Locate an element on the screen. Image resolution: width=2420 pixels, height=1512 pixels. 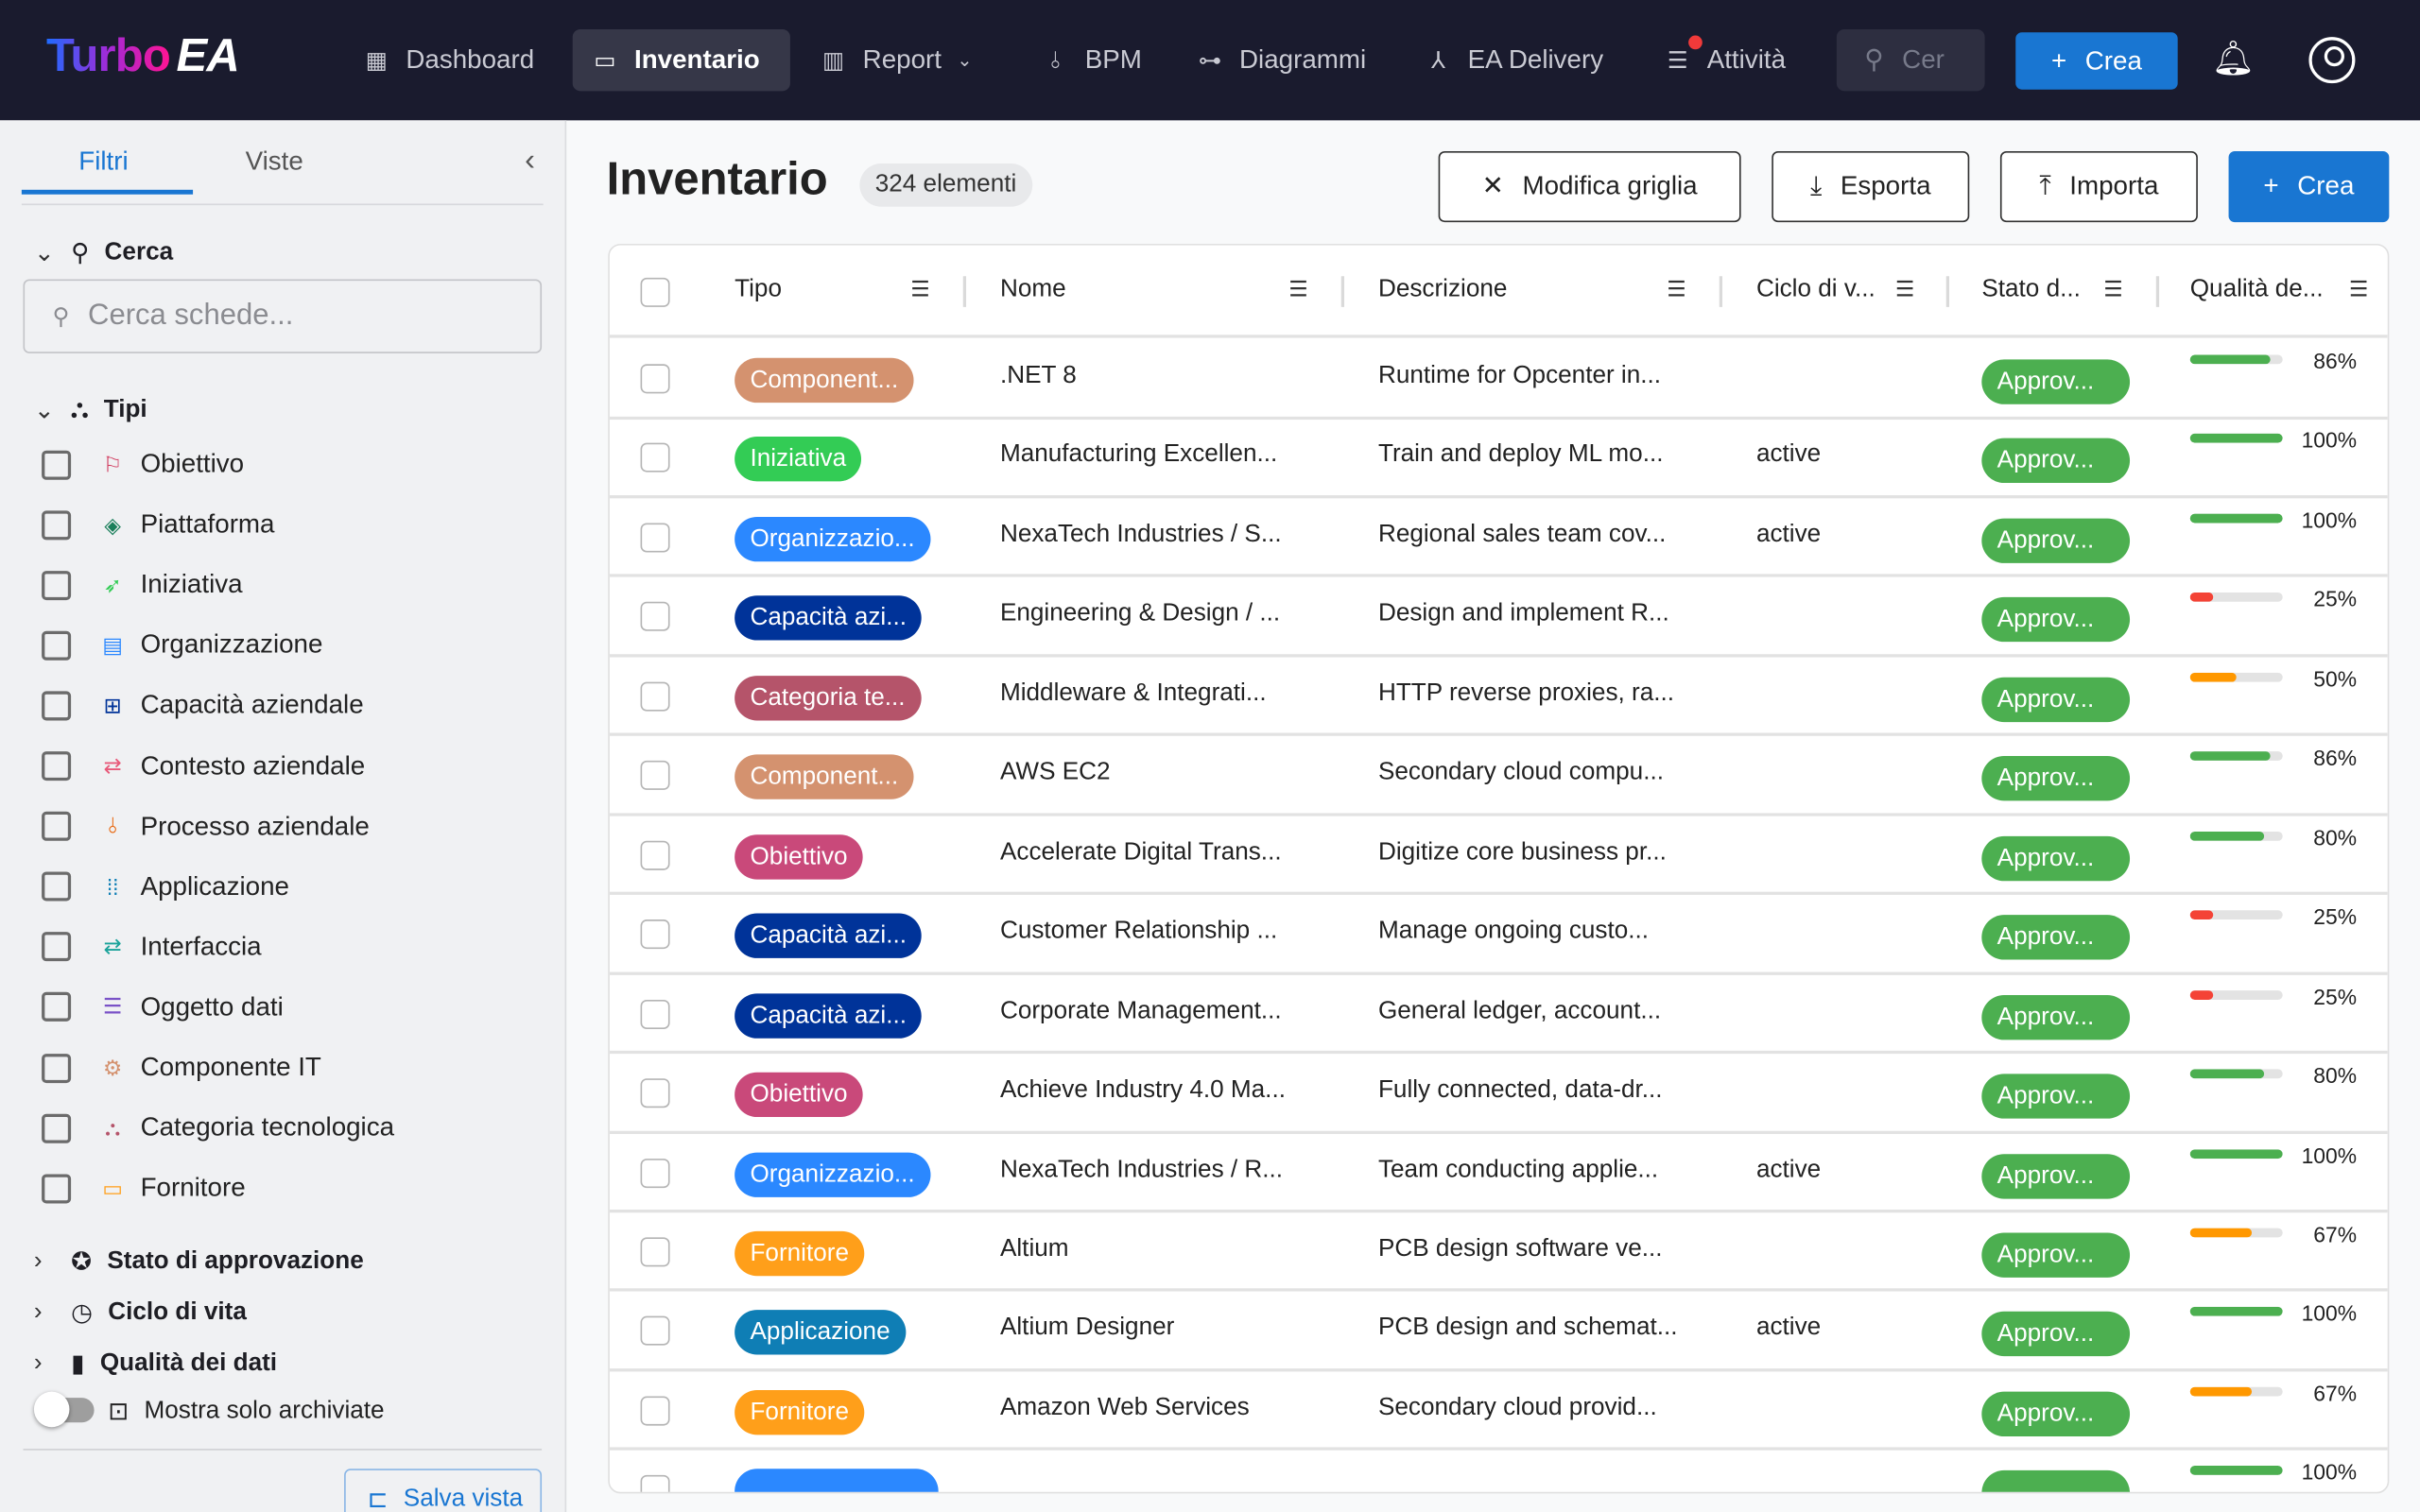
type-filter-componente-it: ⚙ Componente IT is located at coordinates (181, 1067).